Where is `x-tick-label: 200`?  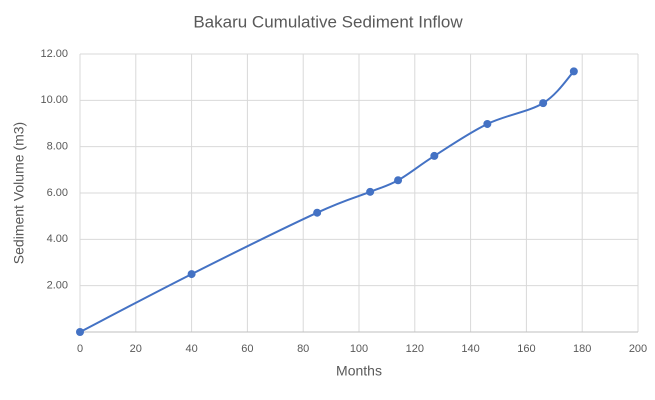
x-tick-label: 200 is located at coordinates (638, 349).